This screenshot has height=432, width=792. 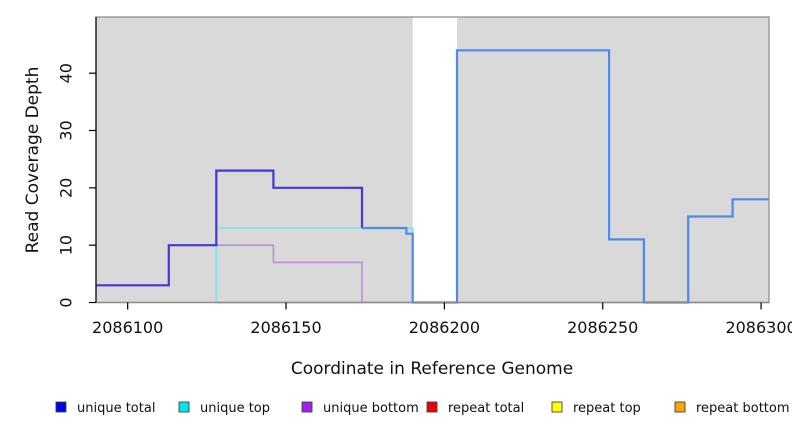 I want to click on y-tick-label: 30, so click(x=66, y=130).